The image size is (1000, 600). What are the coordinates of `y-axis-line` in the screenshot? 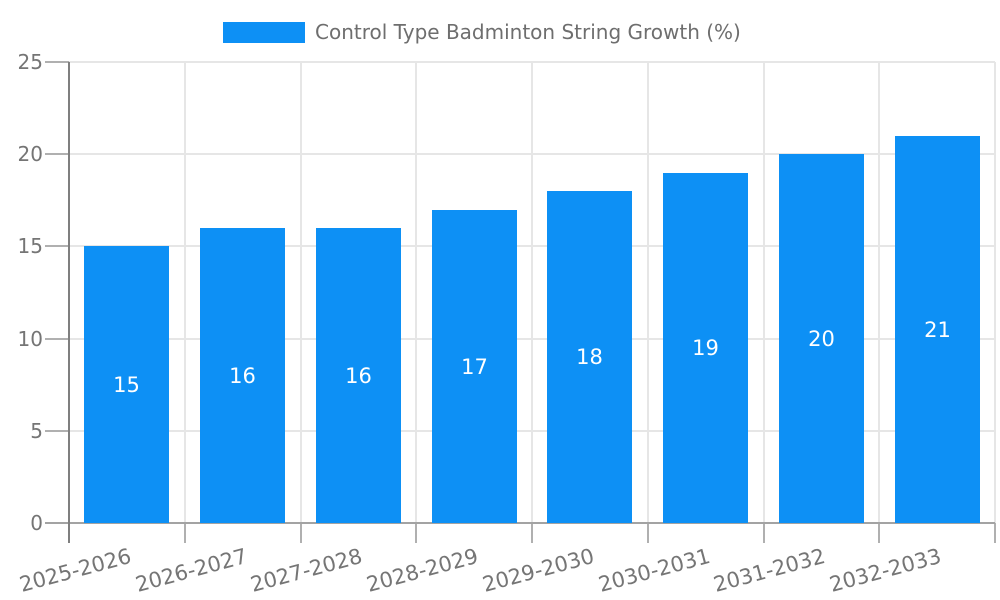 It's located at (69, 302).